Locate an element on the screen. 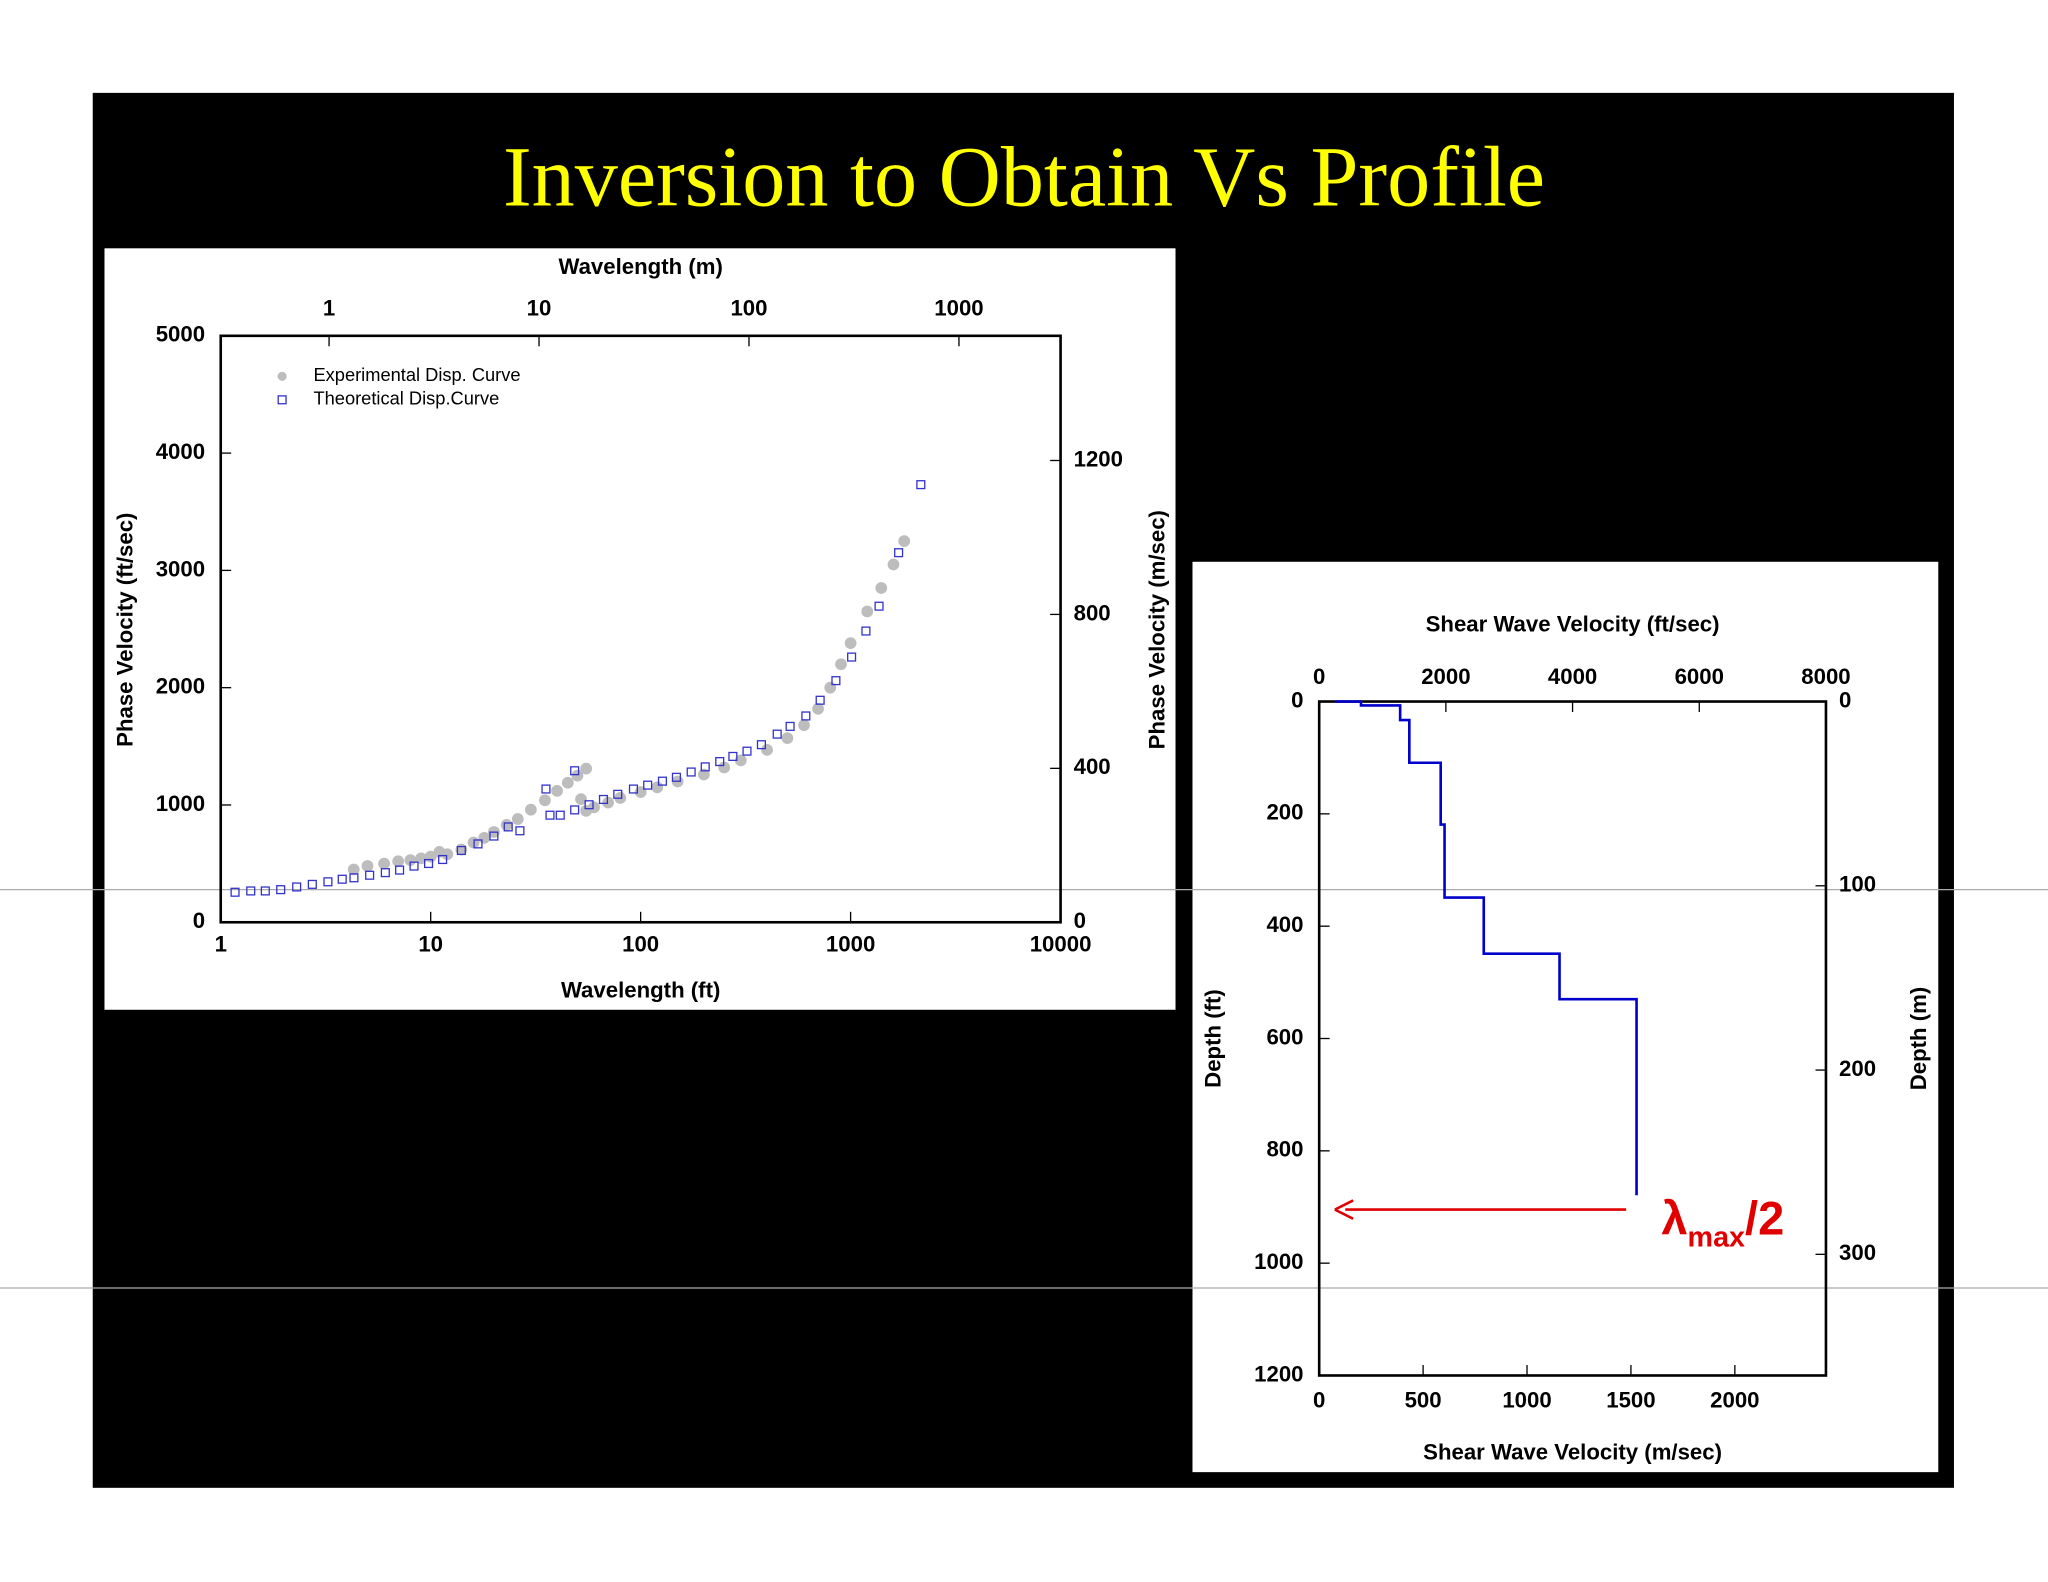  y-tick-label: 1200 is located at coordinates (1278, 1373).